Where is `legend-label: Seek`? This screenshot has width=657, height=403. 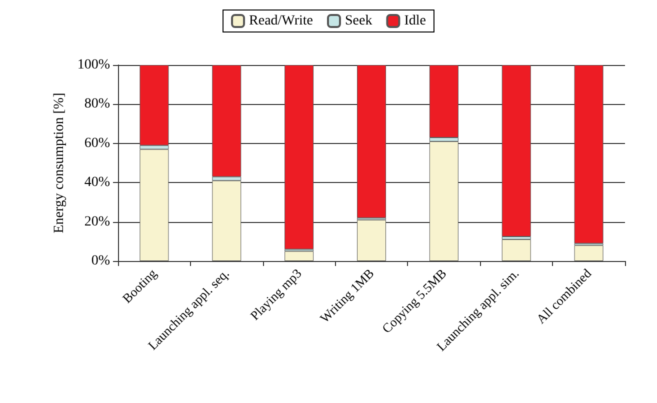
legend-label: Seek is located at coordinates (358, 21).